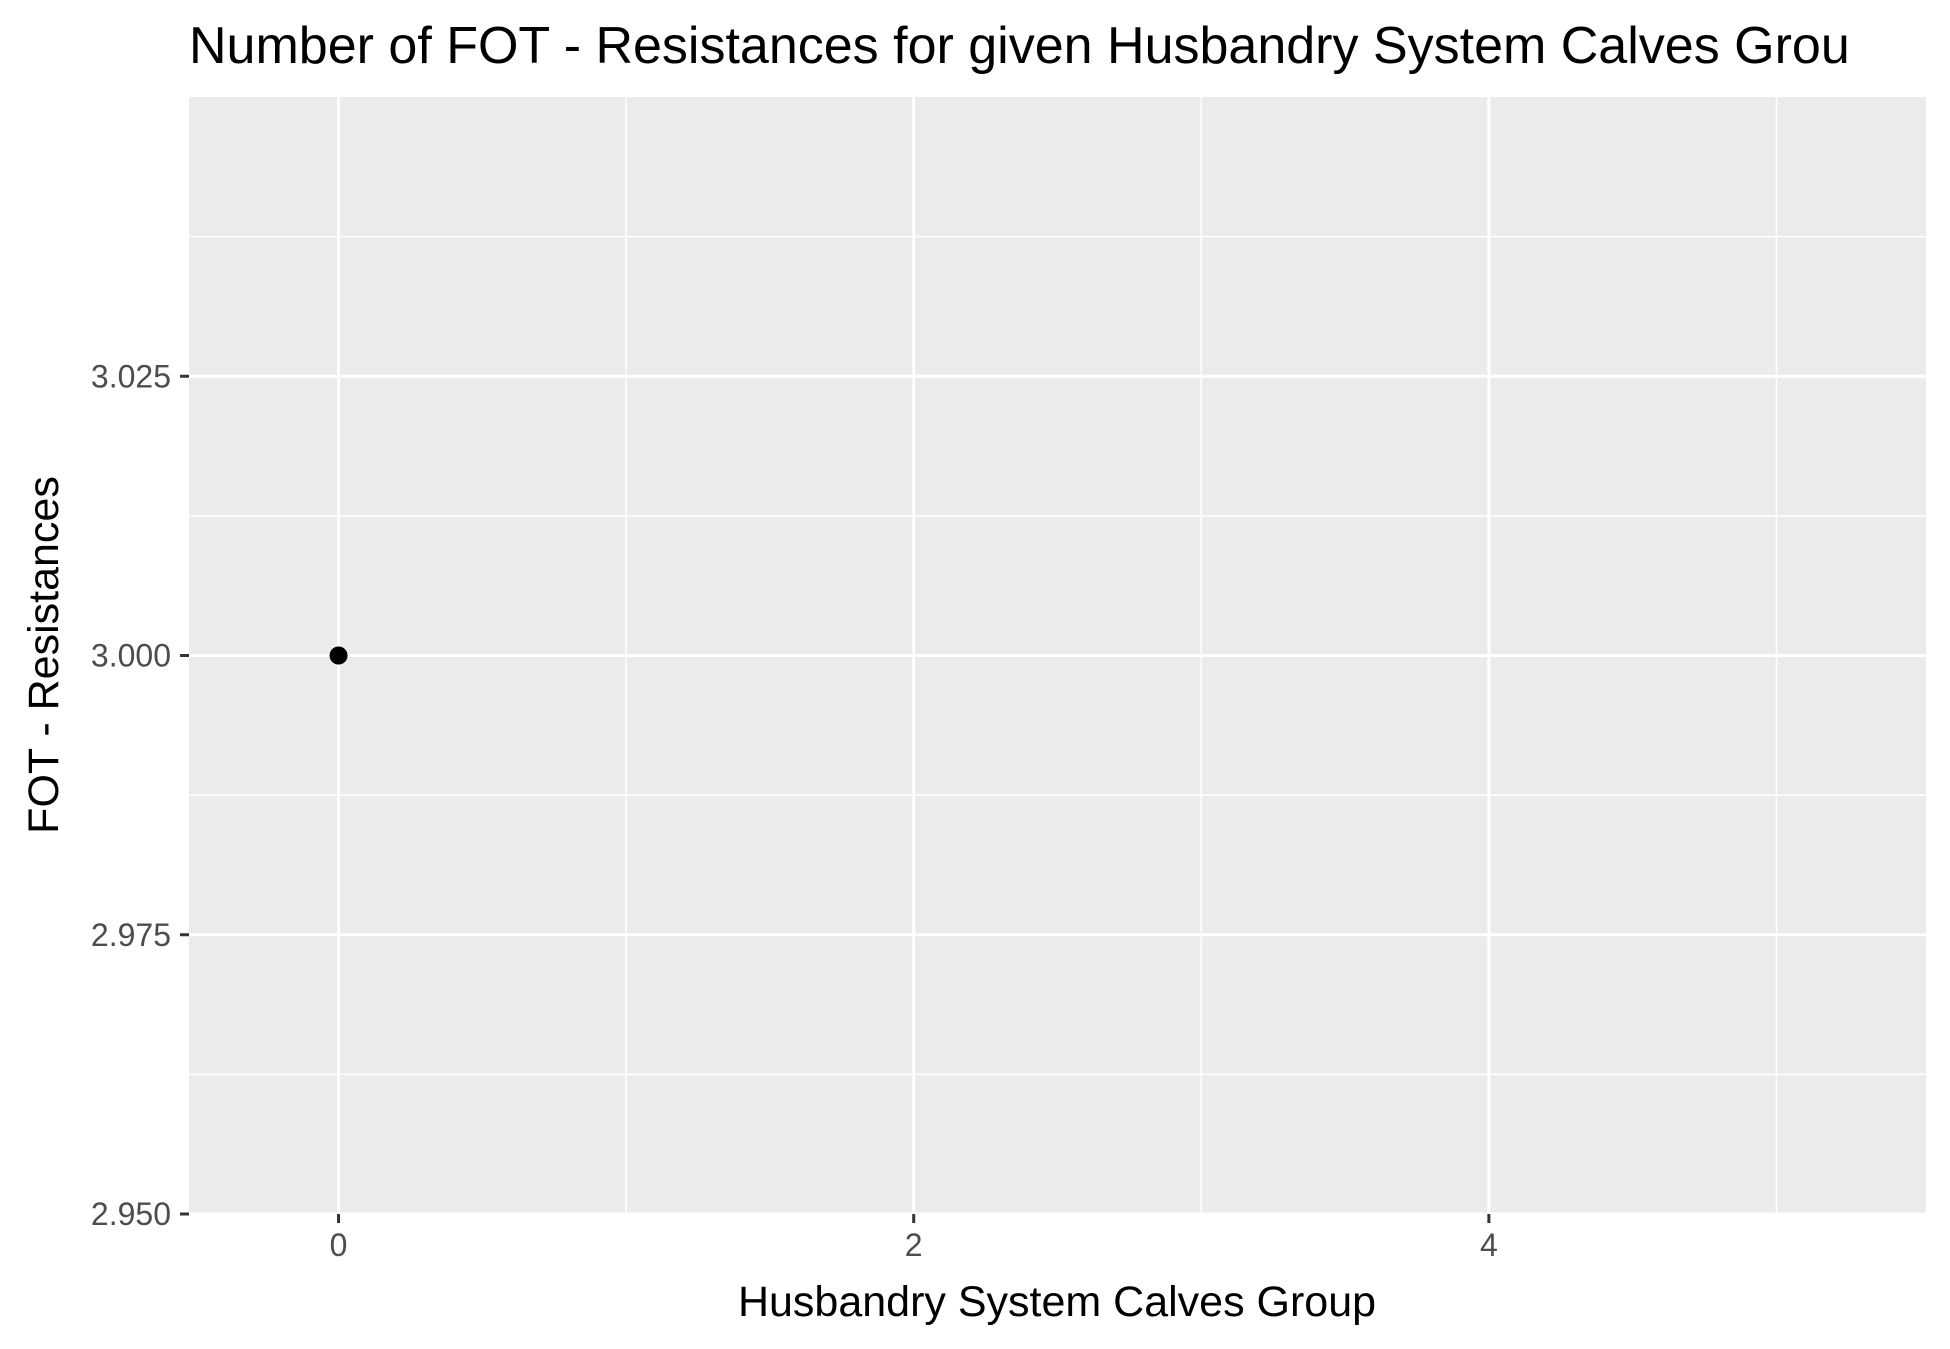 This screenshot has width=1950, height=1349. I want to click on data-points, so click(338, 655).